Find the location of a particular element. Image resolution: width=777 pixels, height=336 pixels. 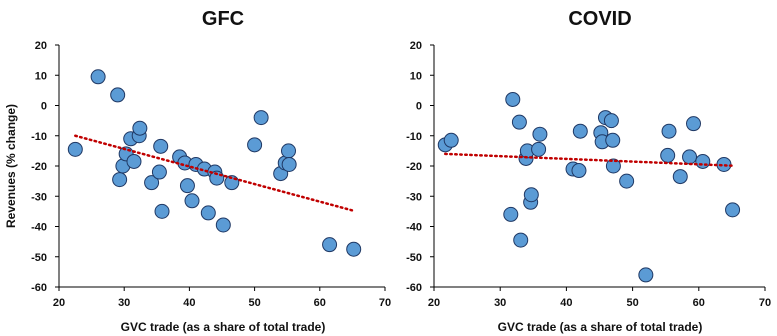

y-axis-label: Revenues (% change) is located at coordinates (11, 166).